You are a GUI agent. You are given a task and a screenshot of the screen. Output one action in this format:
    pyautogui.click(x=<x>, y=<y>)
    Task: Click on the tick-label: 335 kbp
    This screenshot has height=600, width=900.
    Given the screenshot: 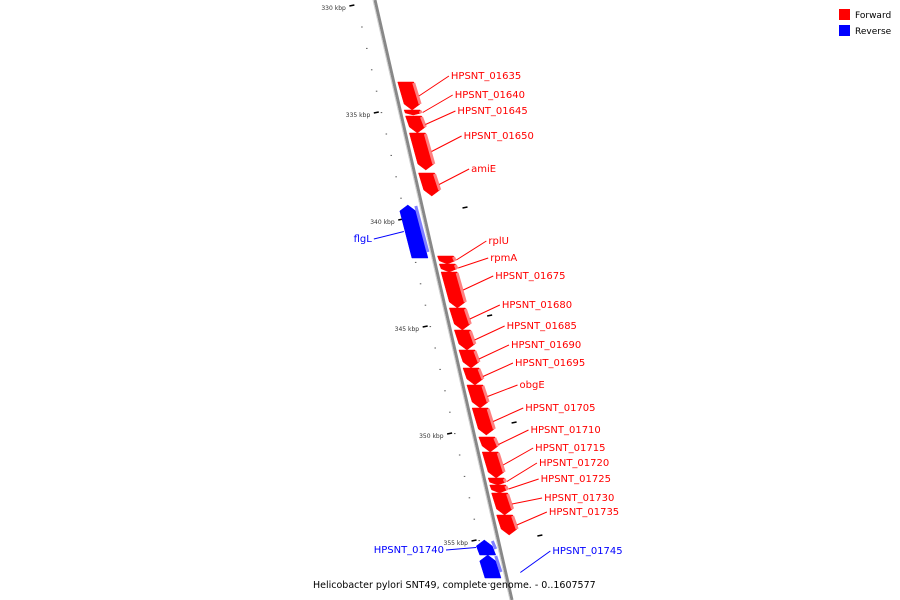 What is the action you would take?
    pyautogui.click(x=358, y=115)
    